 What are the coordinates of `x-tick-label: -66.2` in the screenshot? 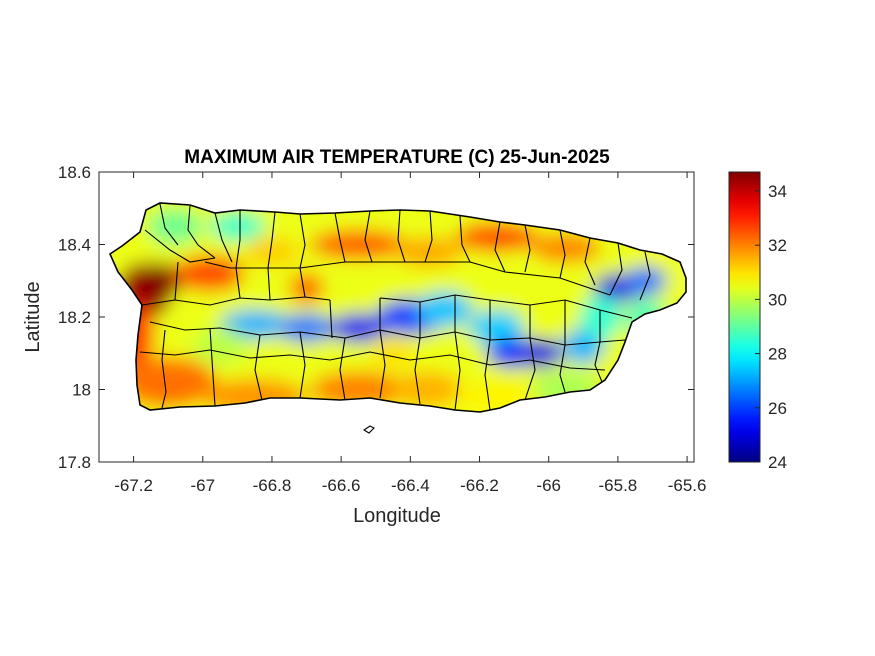 It's located at (479, 485).